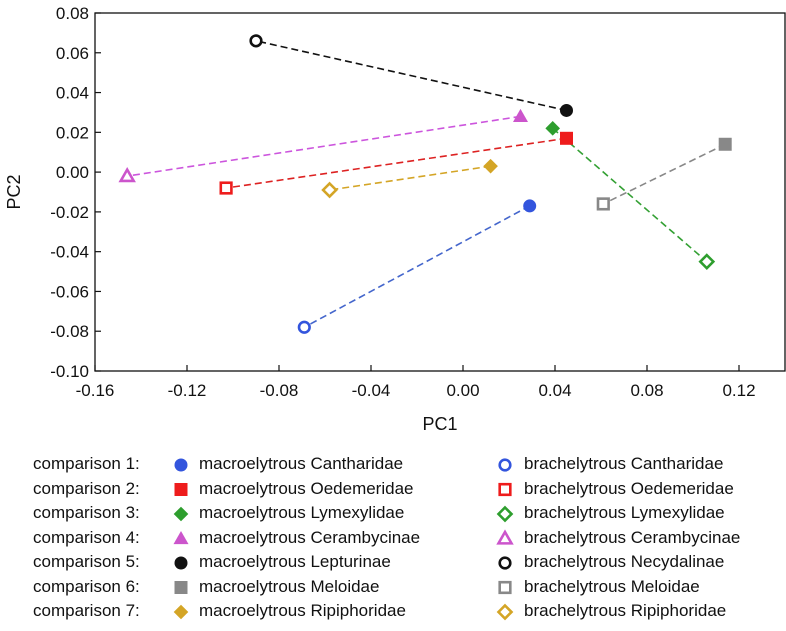  I want to click on comparison-6-macroelytrous-point, so click(725, 144).